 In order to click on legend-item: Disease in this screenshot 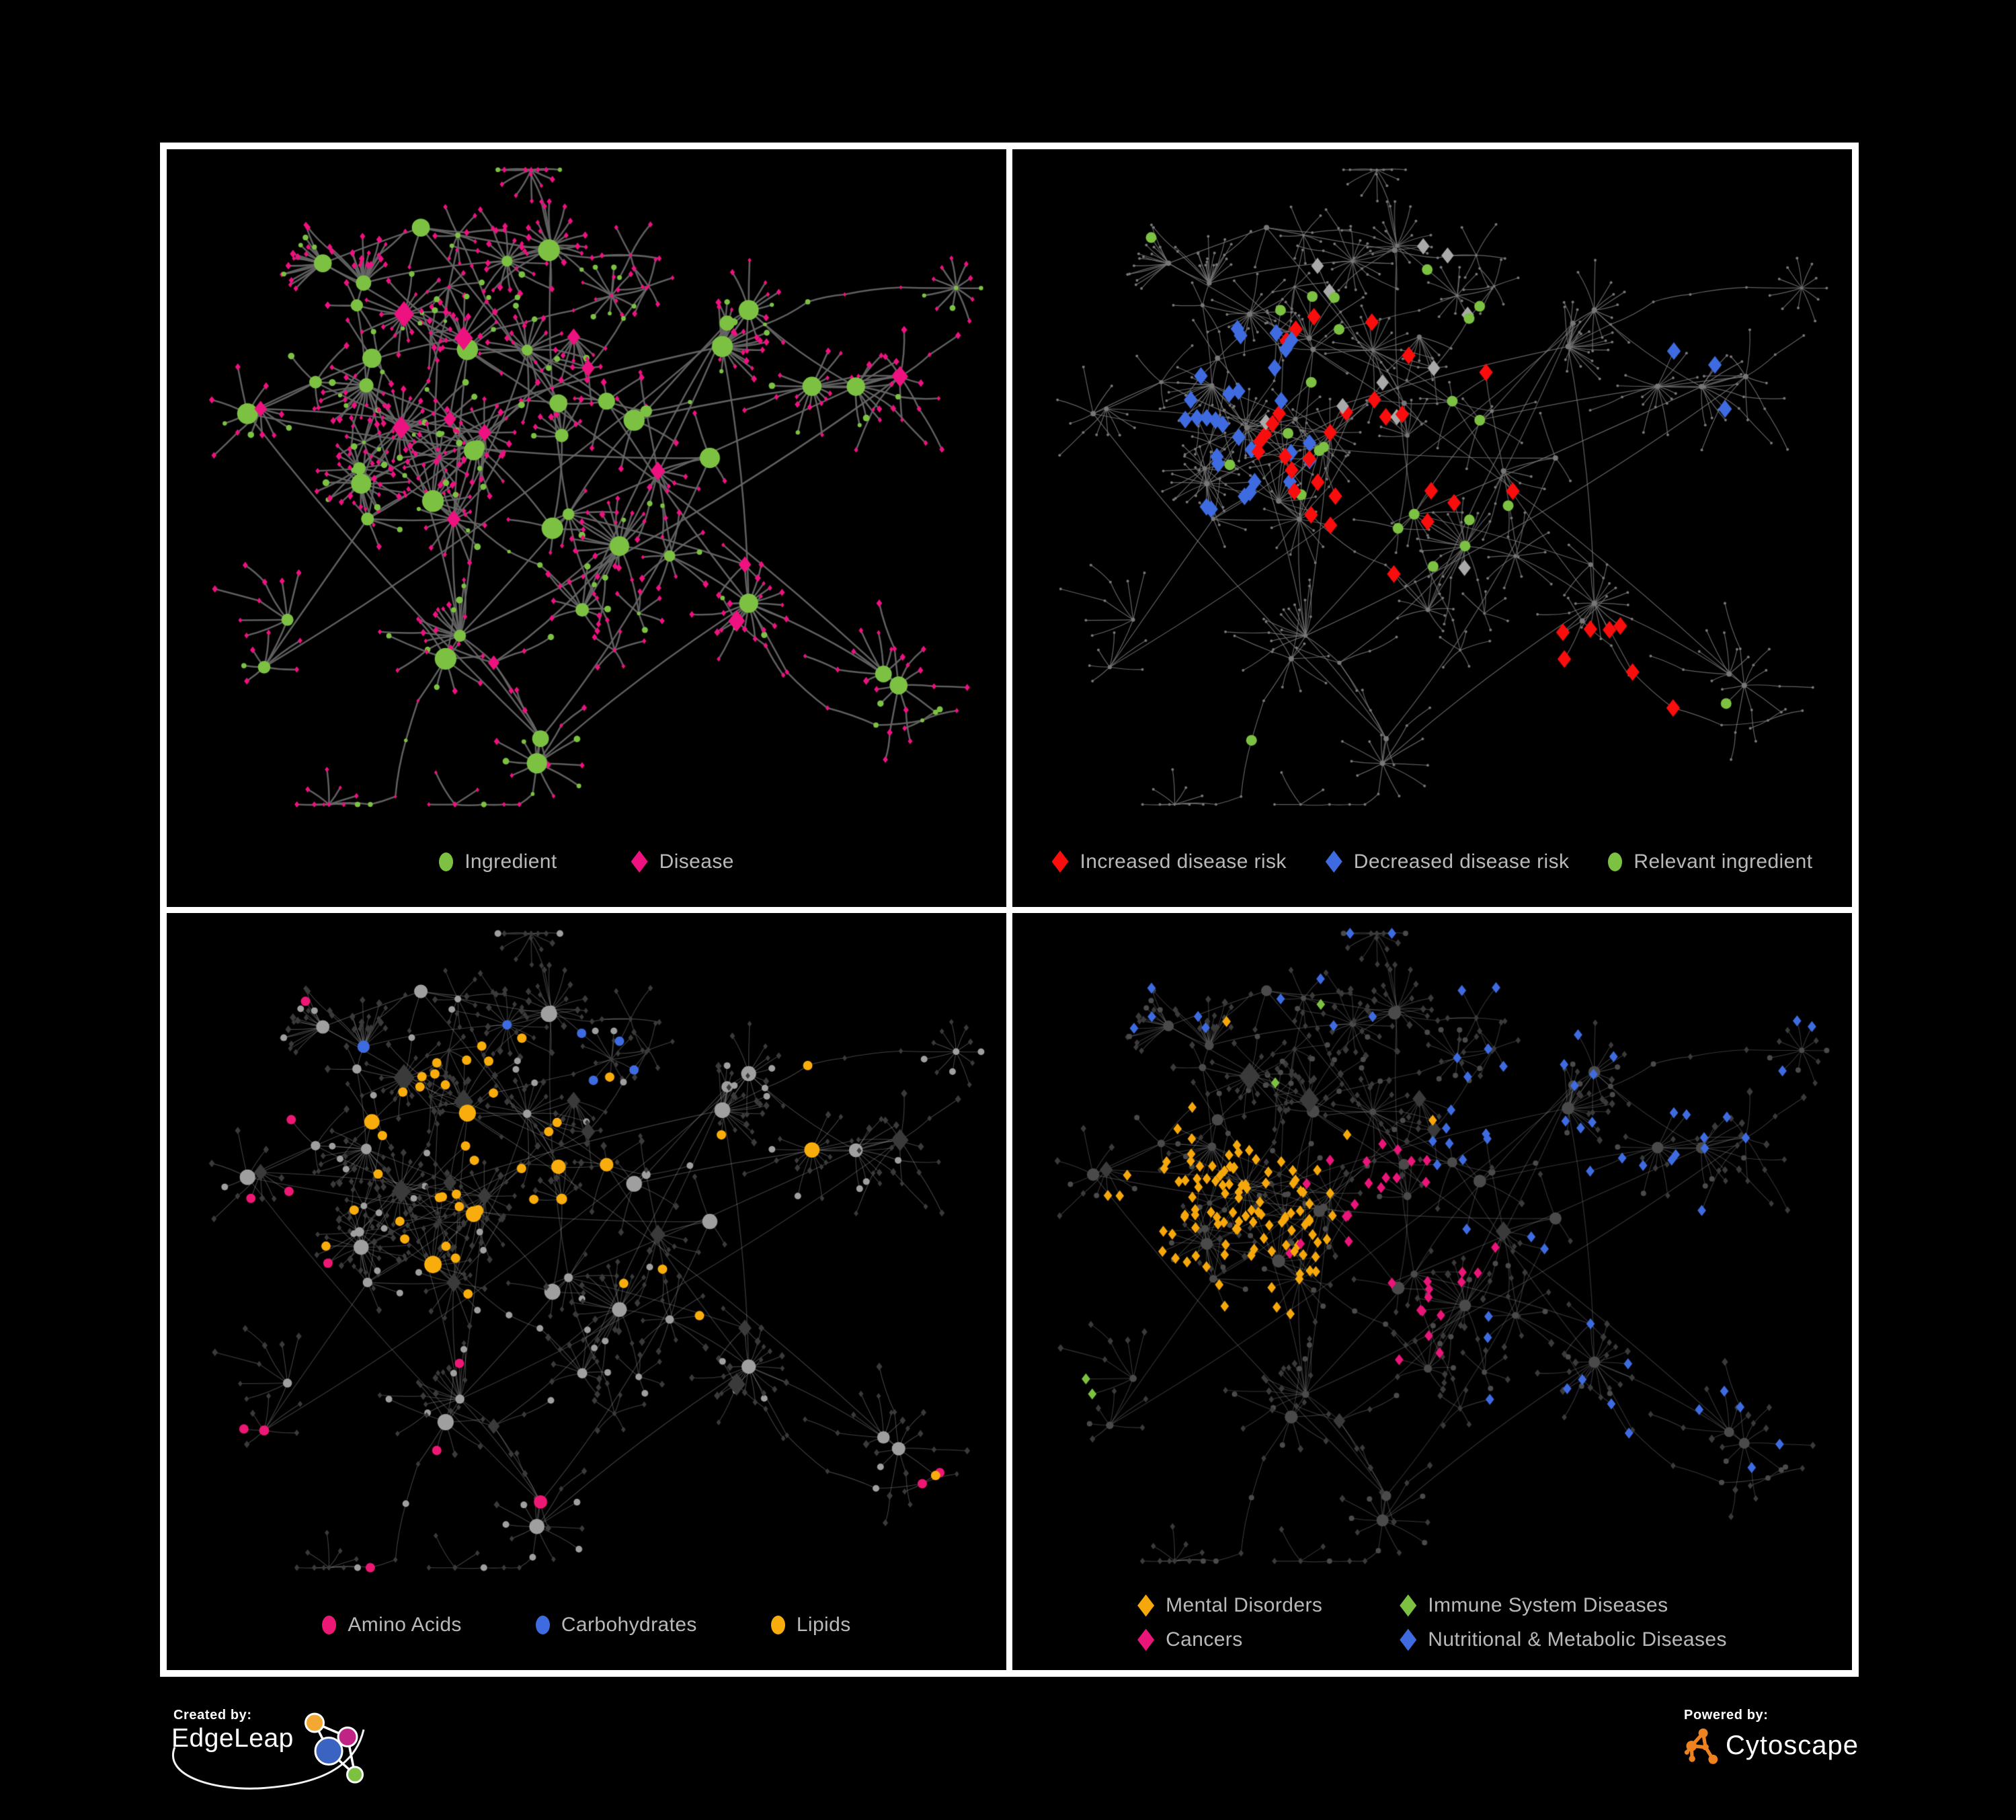, I will do `click(682, 861)`.